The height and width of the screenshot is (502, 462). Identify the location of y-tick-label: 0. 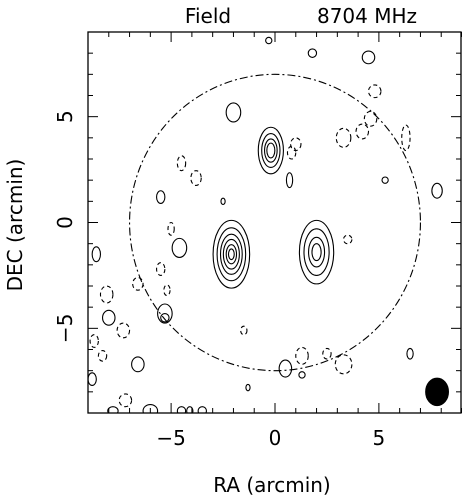
(65, 222).